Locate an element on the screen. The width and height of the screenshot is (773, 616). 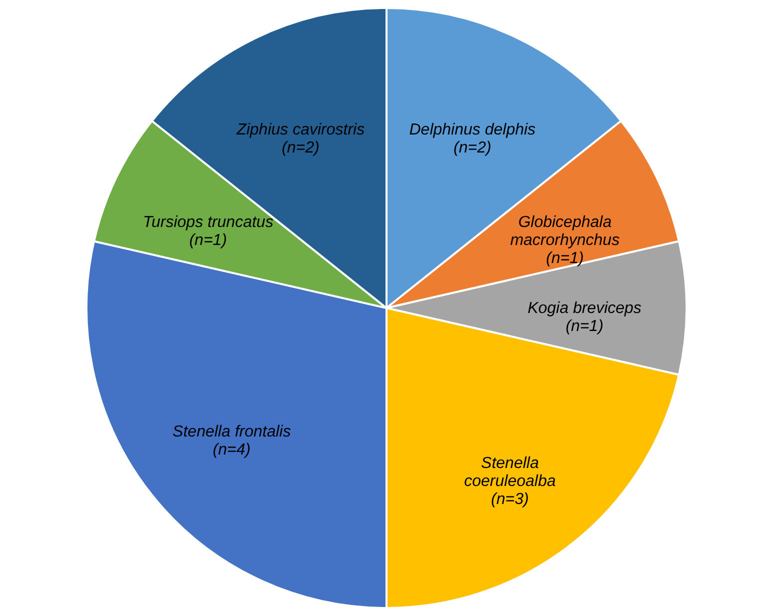
slice-label: Tursiops truncatus is located at coordinates (208, 223).